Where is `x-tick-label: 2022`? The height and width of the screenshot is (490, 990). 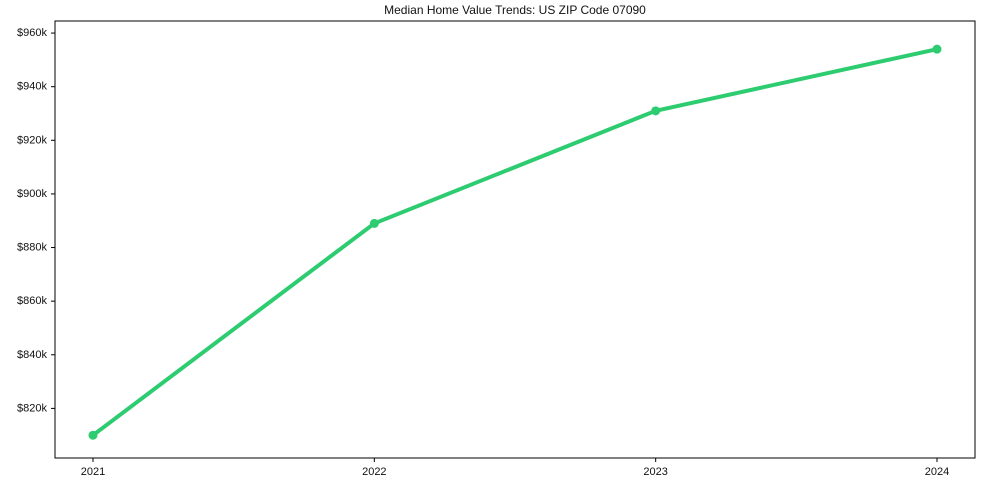
x-tick-label: 2022 is located at coordinates (374, 472).